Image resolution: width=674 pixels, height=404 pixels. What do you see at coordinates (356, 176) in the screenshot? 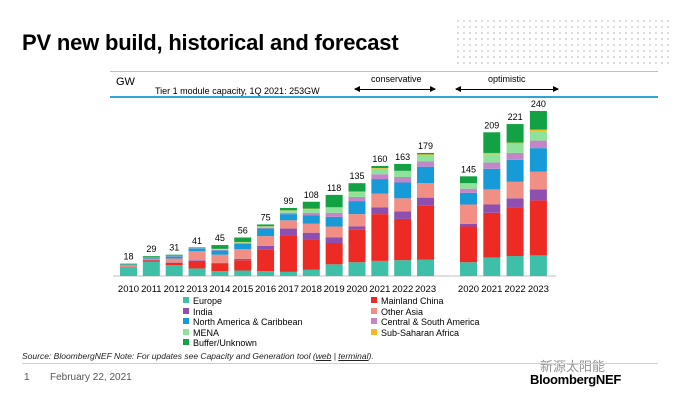
I see `total-label-10: 135` at bounding box center [356, 176].